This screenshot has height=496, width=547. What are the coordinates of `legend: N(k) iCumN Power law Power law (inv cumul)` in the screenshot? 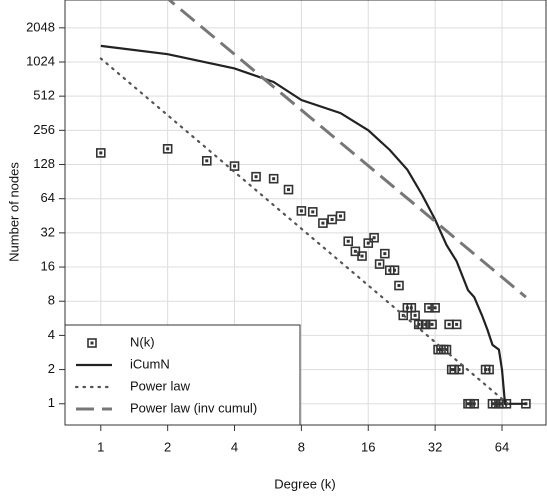 It's located at (182, 375).